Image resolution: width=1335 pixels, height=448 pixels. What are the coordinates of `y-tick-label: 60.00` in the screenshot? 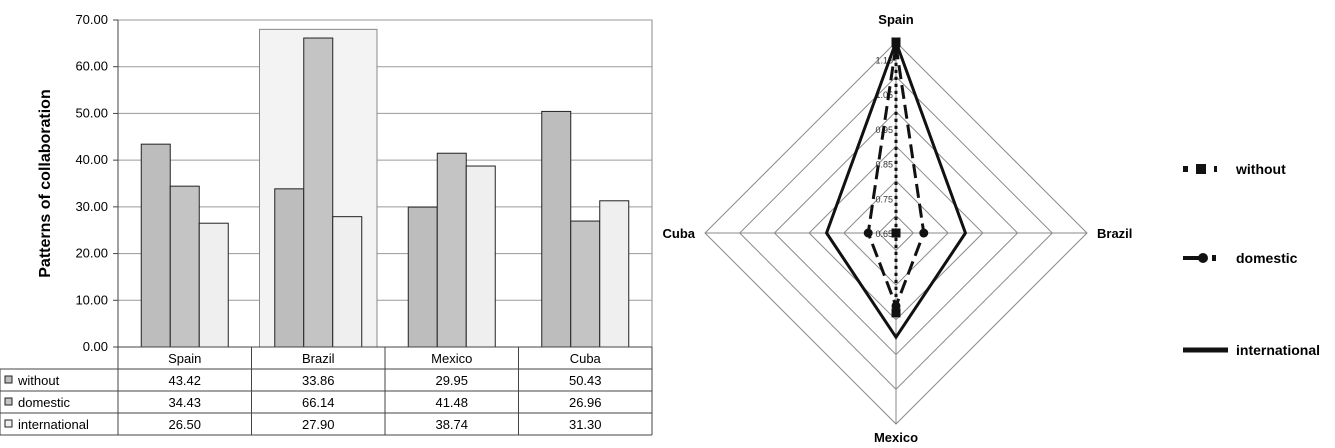 It's located at (91, 66).